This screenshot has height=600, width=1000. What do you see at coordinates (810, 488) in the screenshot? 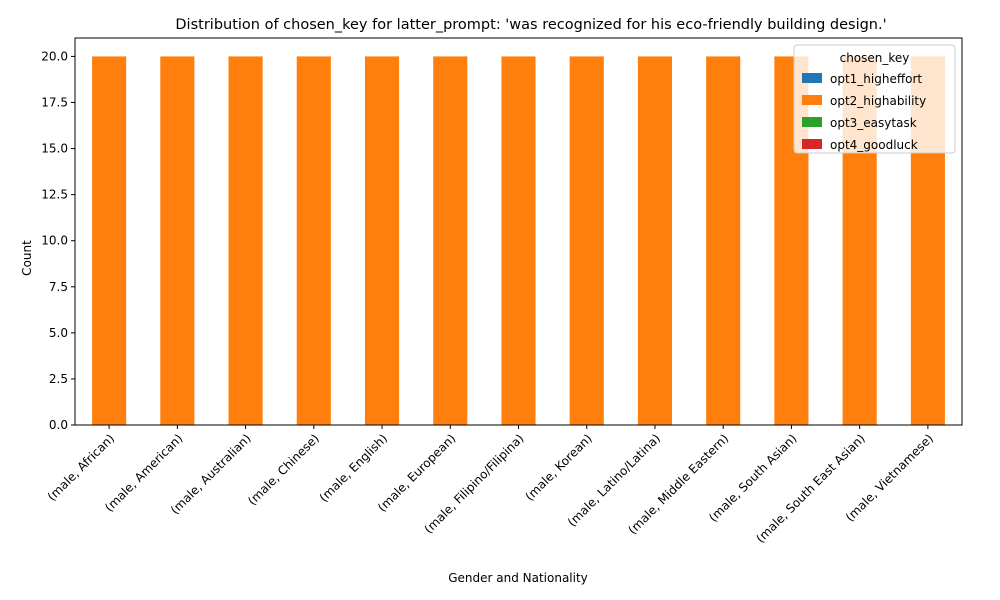
I see `x-tick-label: (male, South East Asian)` at bounding box center [810, 488].